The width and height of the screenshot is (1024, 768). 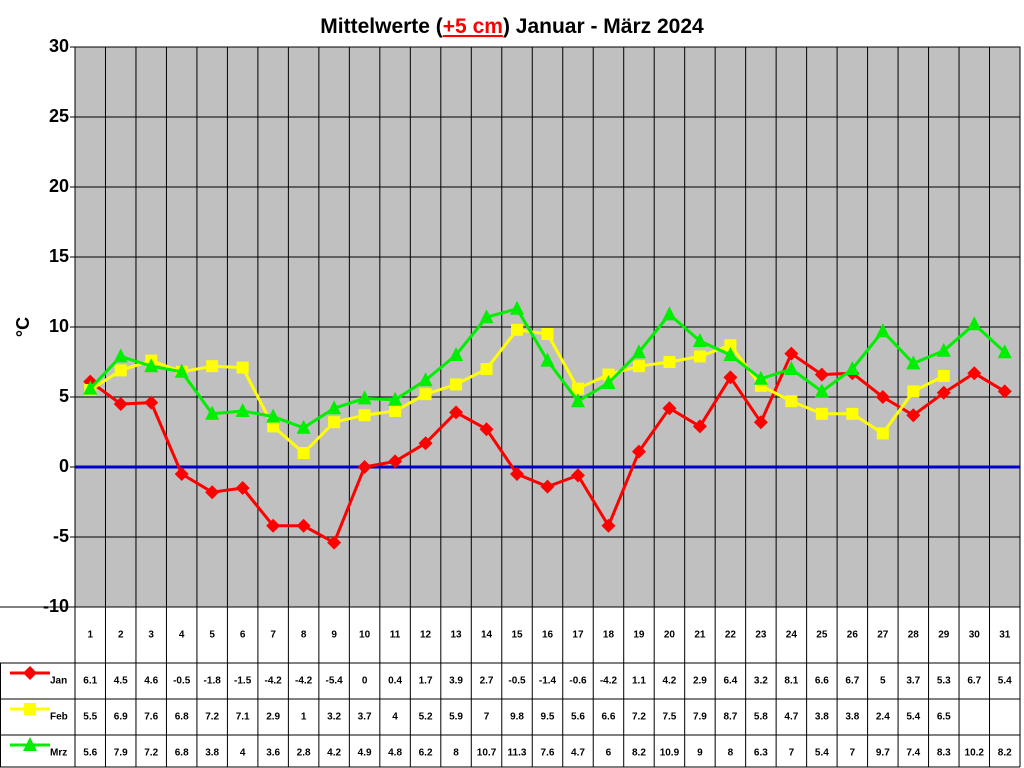 What do you see at coordinates (395, 753) in the screenshot?
I see `table-cell: 4.8` at bounding box center [395, 753].